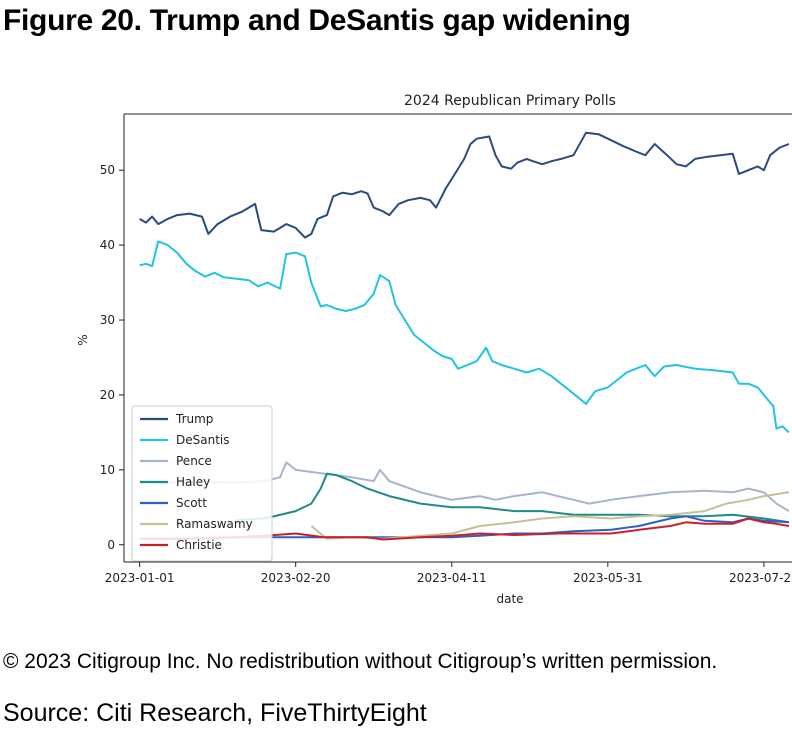  What do you see at coordinates (140, 578) in the screenshot?
I see `x-tick-label: 2023-01-01` at bounding box center [140, 578].